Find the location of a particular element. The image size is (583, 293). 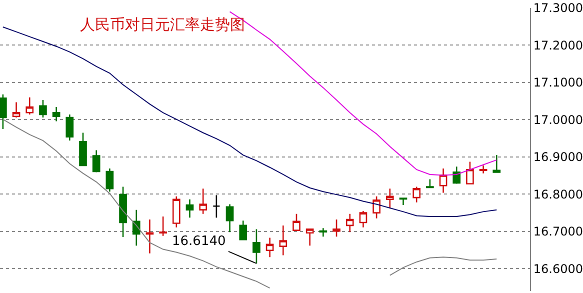

y-tick-label: 16.9000 is located at coordinates (558, 157).